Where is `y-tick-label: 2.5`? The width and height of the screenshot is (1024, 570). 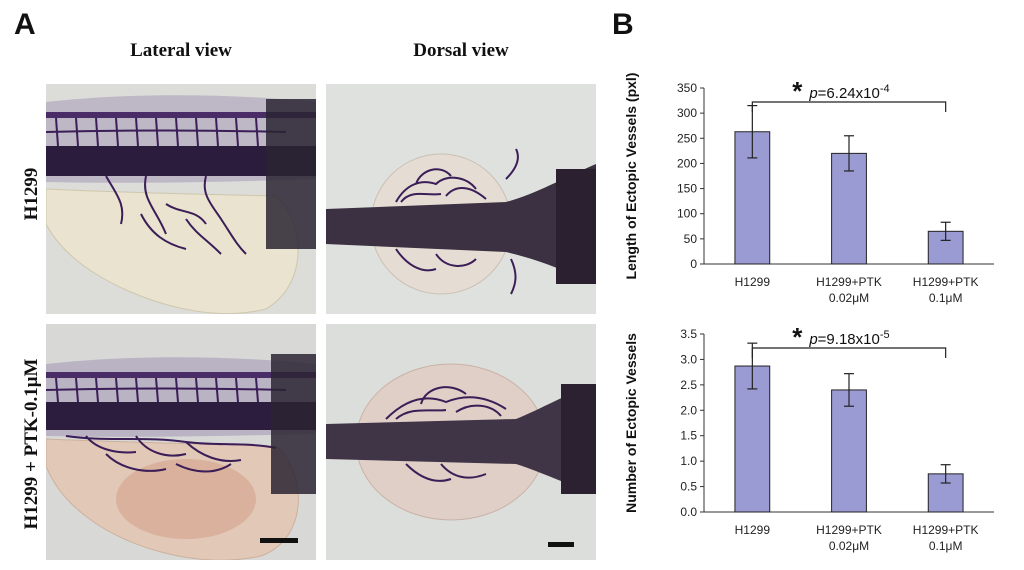 y-tick-label: 2.5 is located at coordinates (688, 385).